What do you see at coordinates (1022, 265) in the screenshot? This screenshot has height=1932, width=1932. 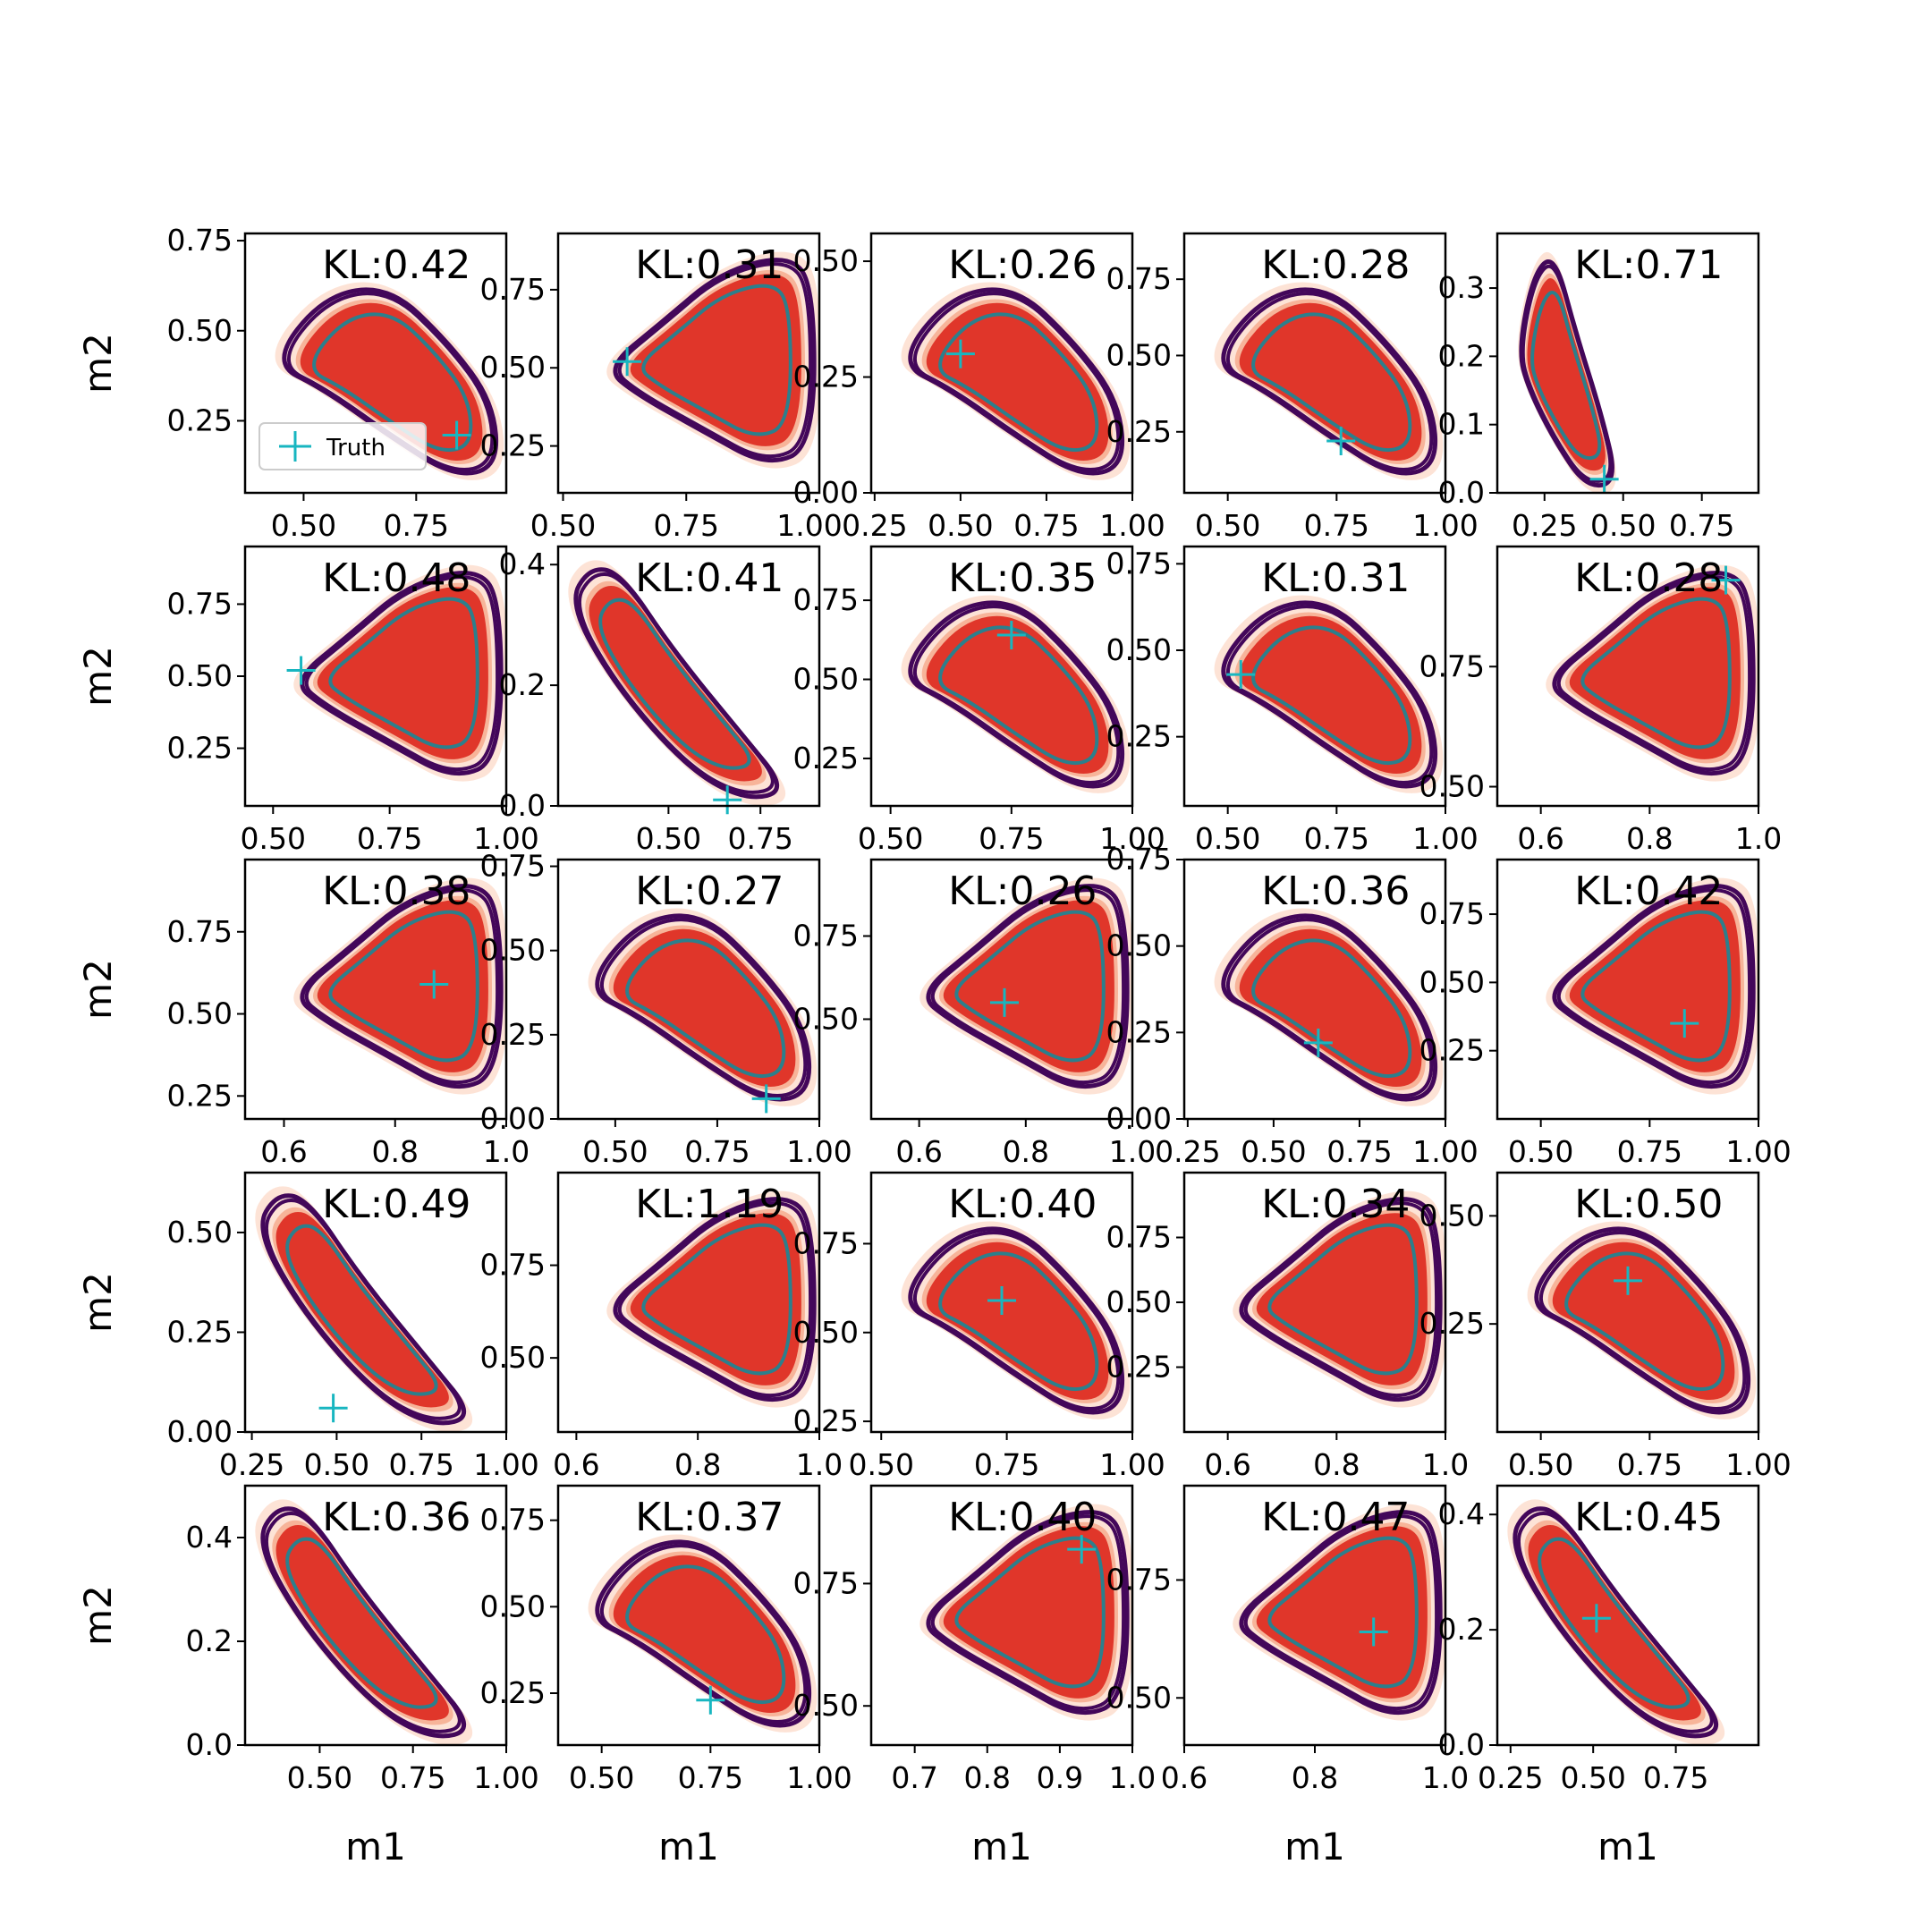 I see `kl-annotation: KL:0.26` at bounding box center [1022, 265].